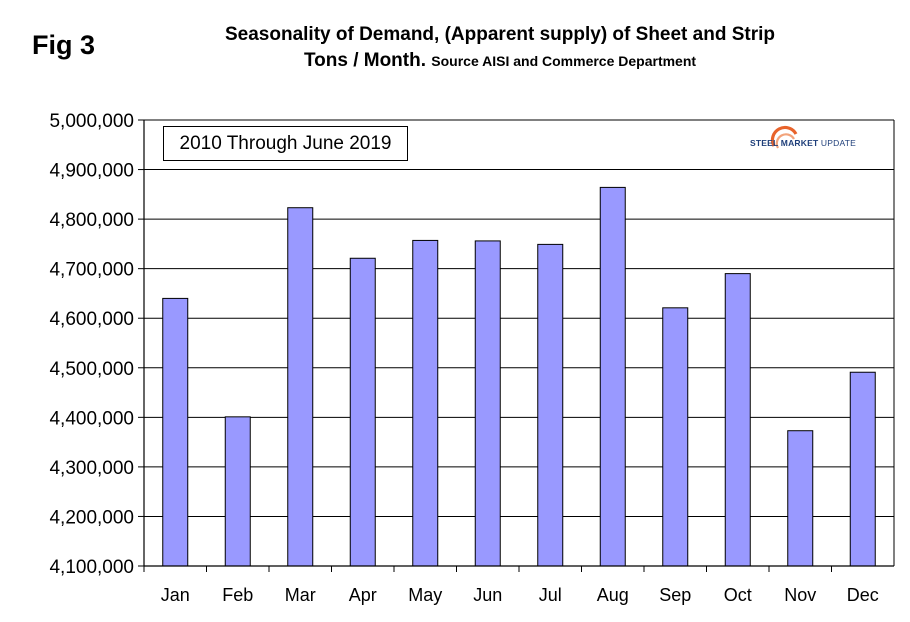  I want to click on x-tick-label: Jul, so click(550, 595).